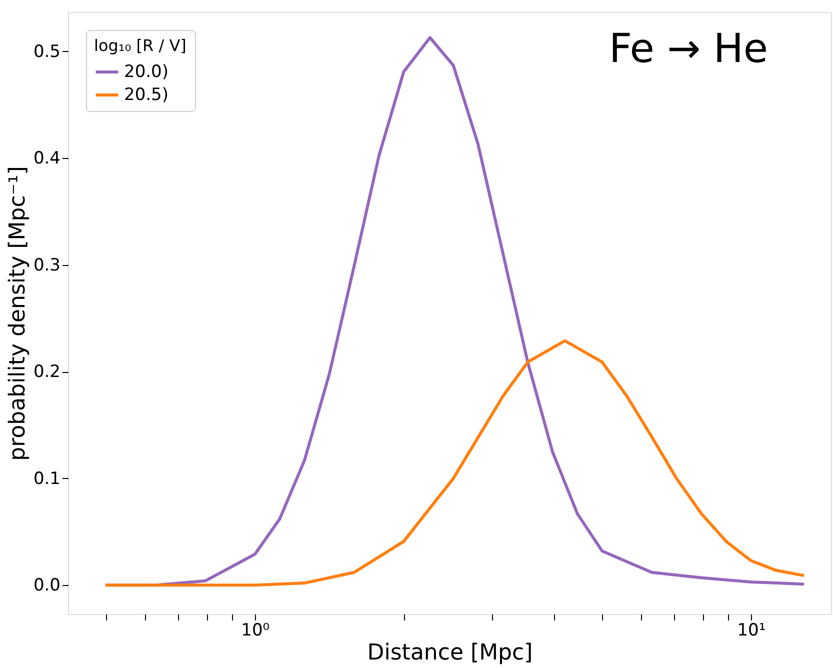  What do you see at coordinates (46, 265) in the screenshot?
I see `y-tick-label: 0.3` at bounding box center [46, 265].